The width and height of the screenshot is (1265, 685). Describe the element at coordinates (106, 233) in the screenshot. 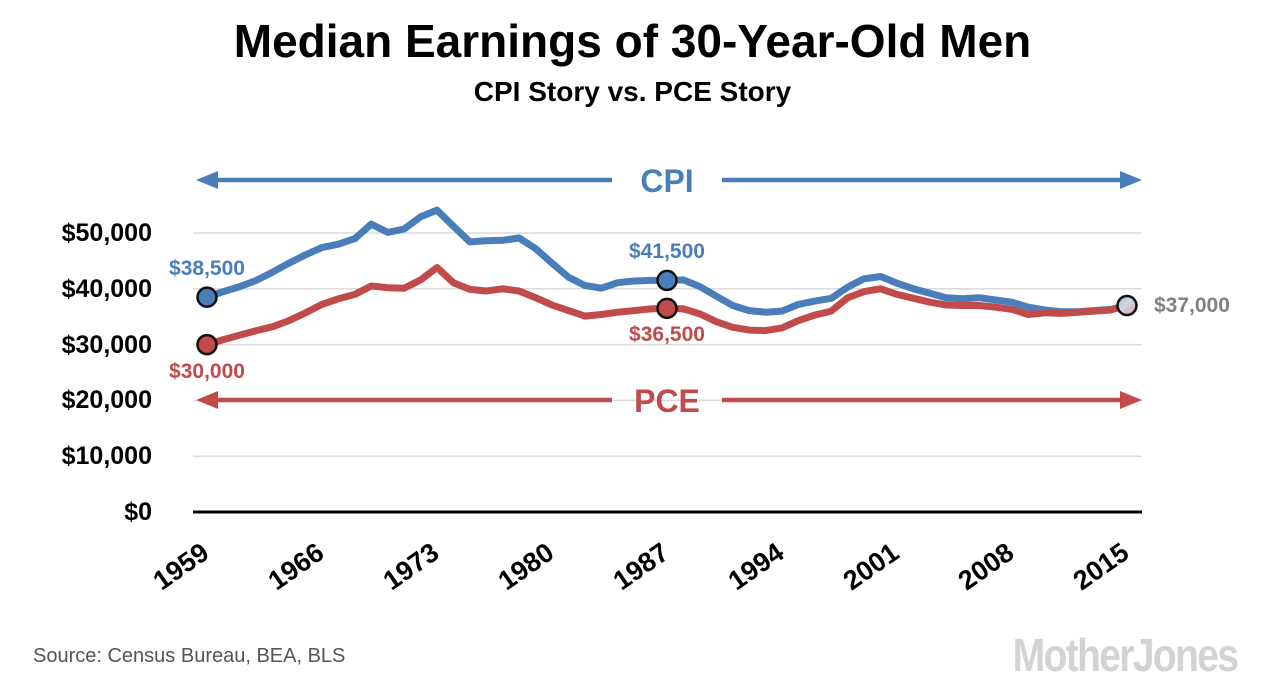

I see `y-tick-label-50000: $50,000` at that location.